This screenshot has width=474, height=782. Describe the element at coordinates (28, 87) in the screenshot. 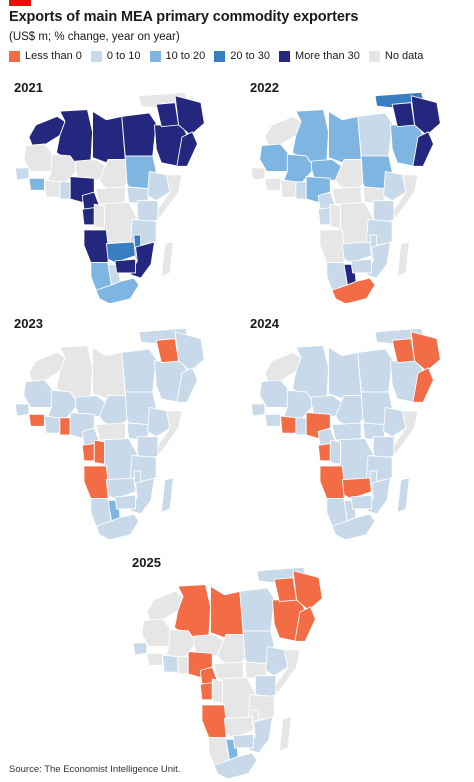

I see `map-year-label: 2021` at that location.